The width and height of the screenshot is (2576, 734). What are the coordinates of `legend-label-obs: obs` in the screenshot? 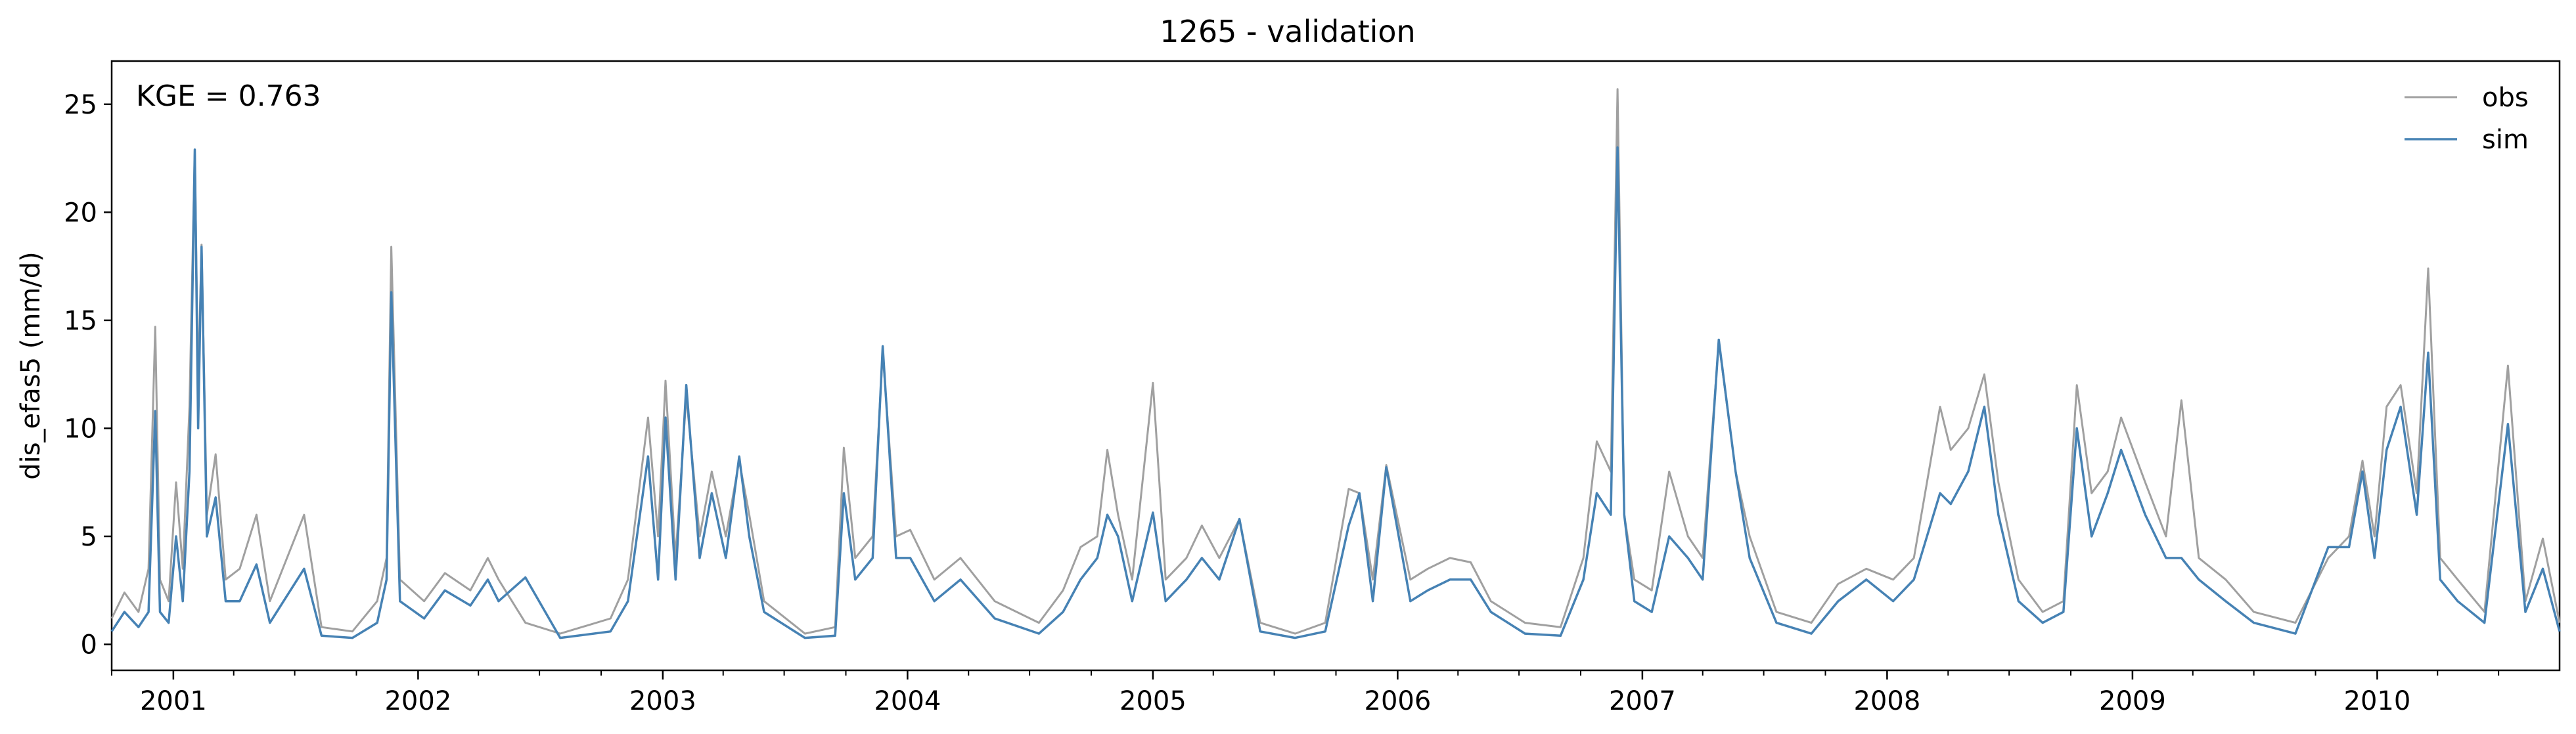 It's located at (2505, 98).